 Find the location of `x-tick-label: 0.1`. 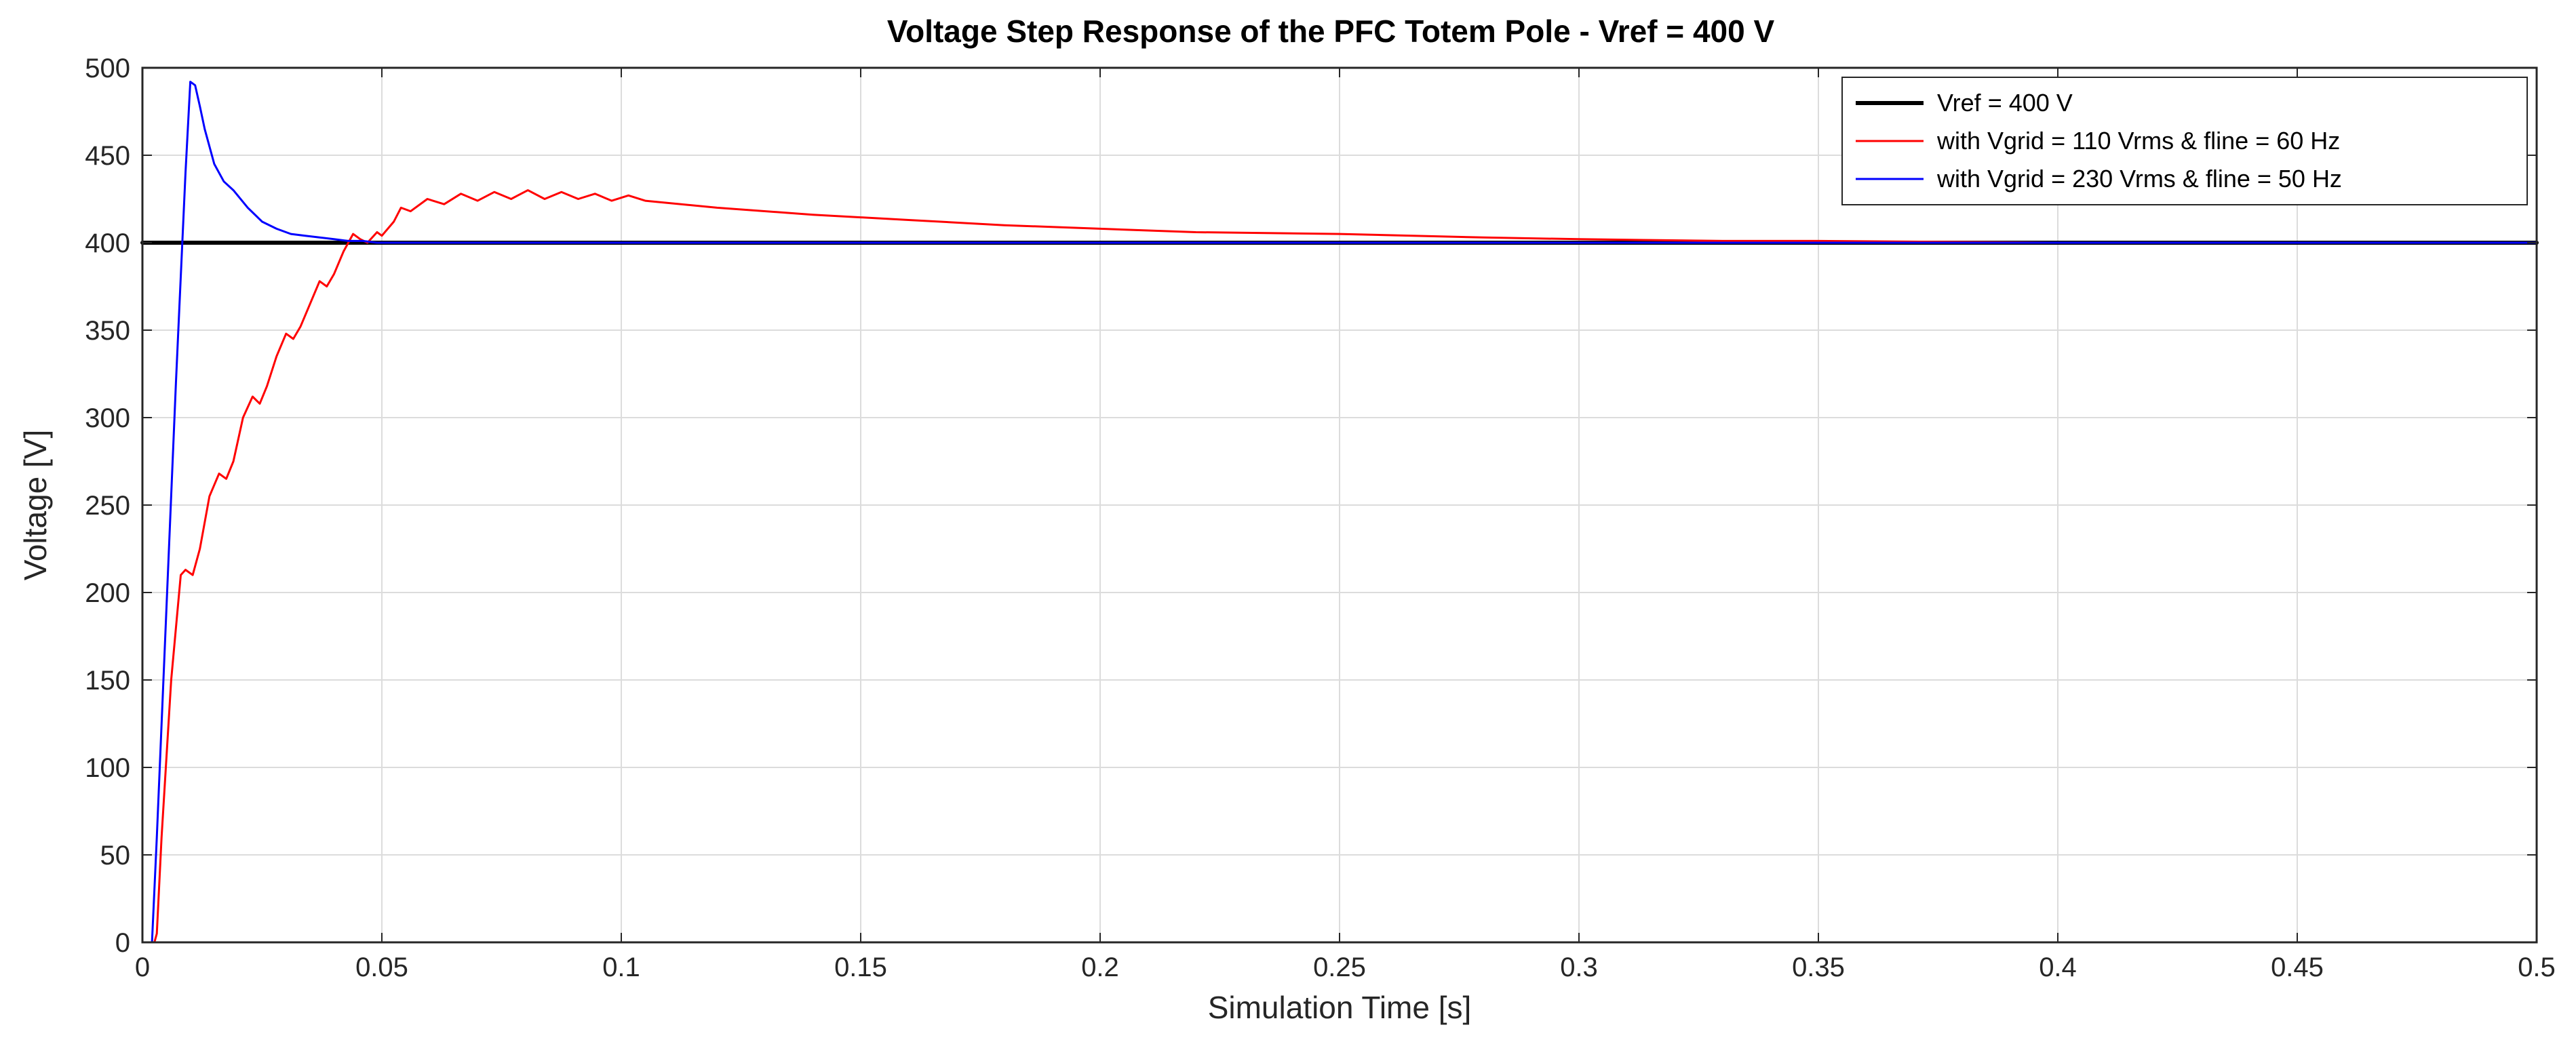

x-tick-label: 0.1 is located at coordinates (621, 967).